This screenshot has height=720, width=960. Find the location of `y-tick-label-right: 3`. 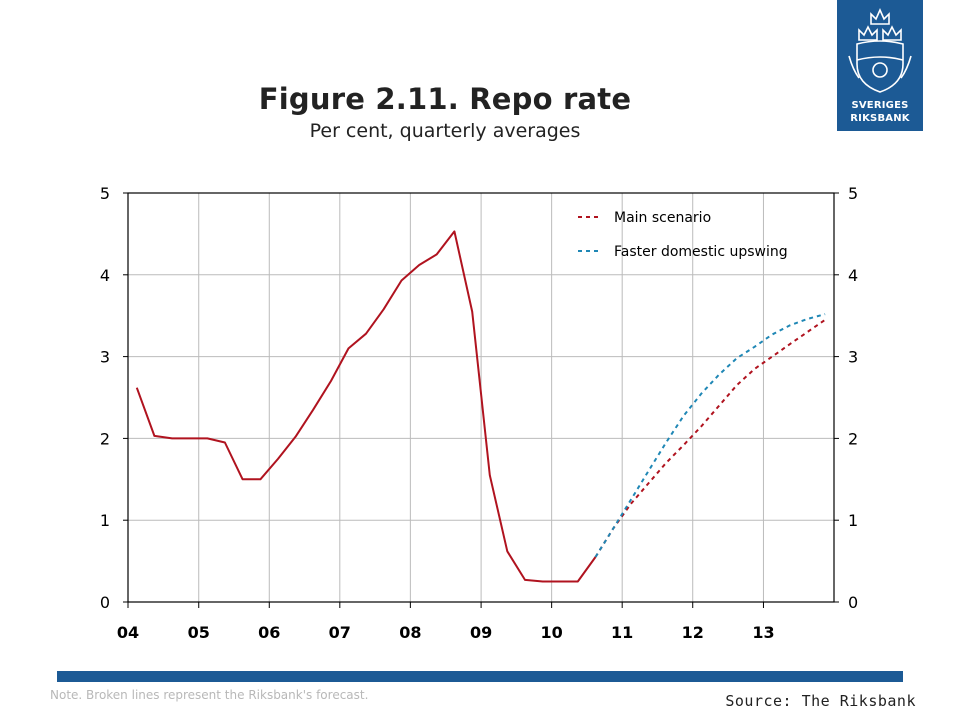

y-tick-label-right: 3 is located at coordinates (853, 357).